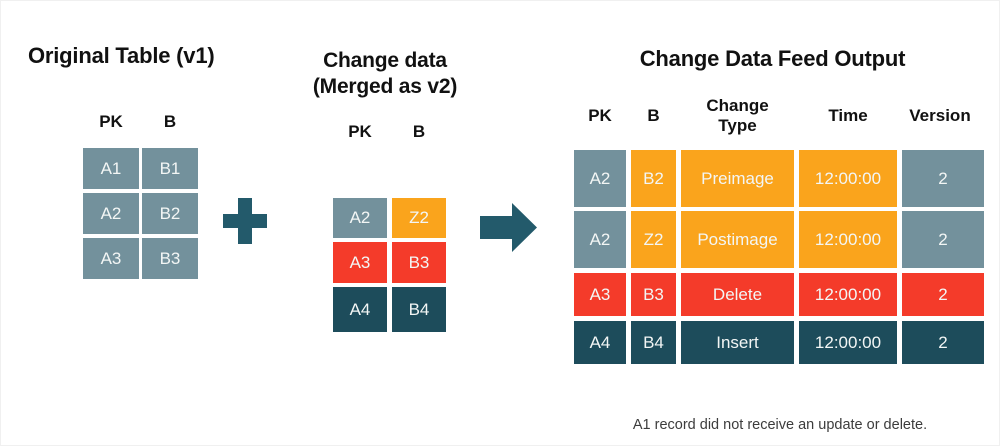 Image resolution: width=1000 pixels, height=446 pixels. I want to click on output-table-title: Change Data Feed Output, so click(772, 58).